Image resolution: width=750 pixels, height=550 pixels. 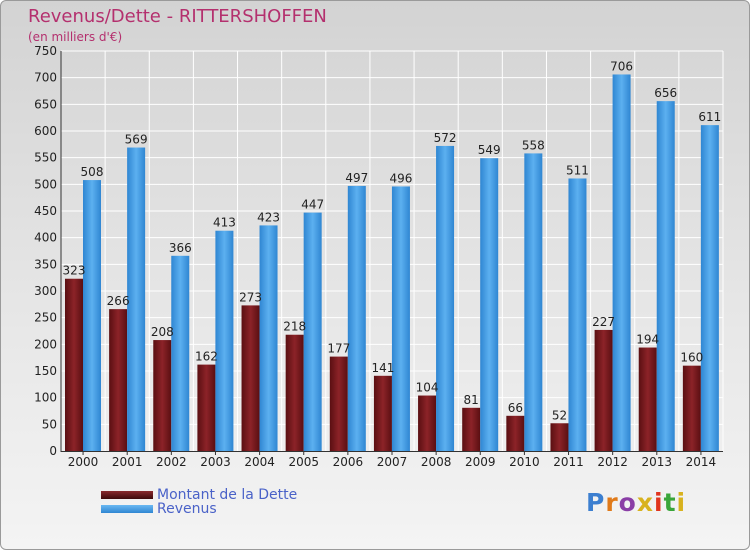 I want to click on data-label-debt: 141, so click(x=382, y=368).